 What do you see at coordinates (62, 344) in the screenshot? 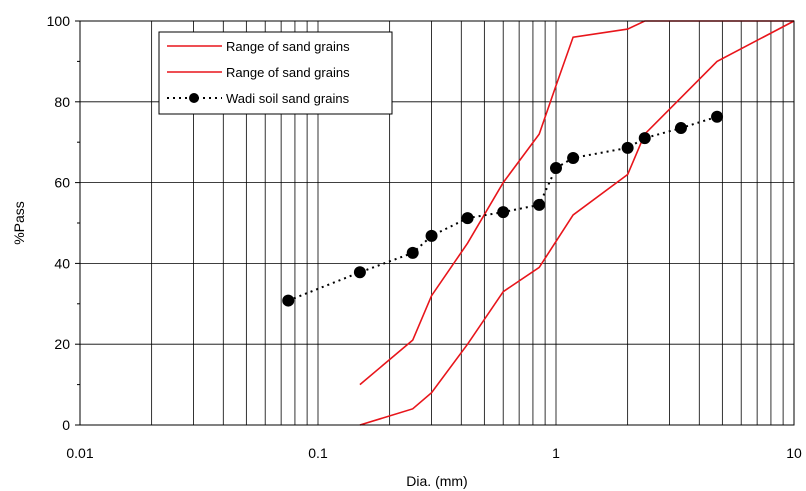
I see `y-tick-label: 20` at bounding box center [62, 344].